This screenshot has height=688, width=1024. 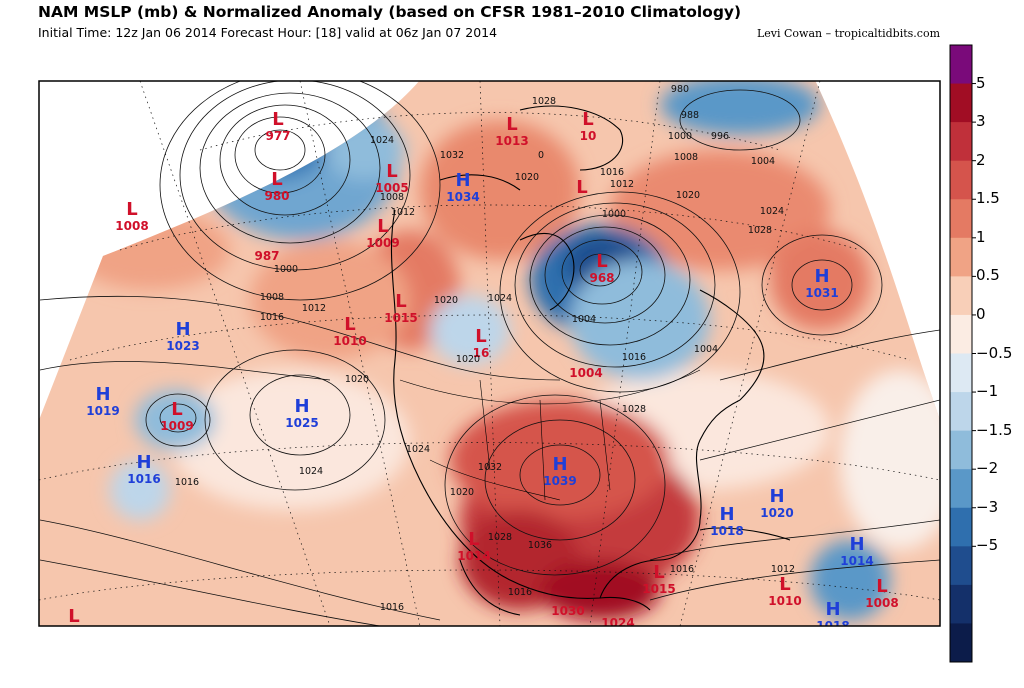 I want to click on colorbar-label: 3, so click(x=981, y=121).